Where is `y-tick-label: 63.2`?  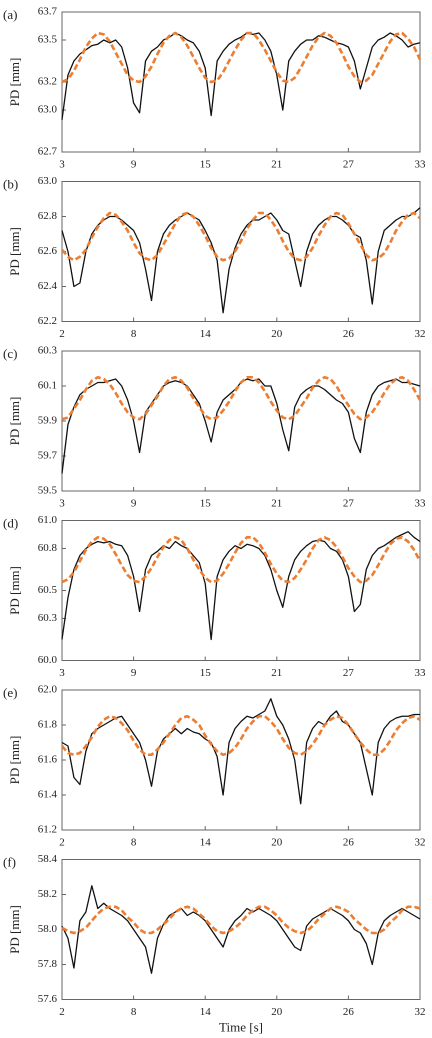
y-tick-label: 63.2 is located at coordinates (47, 82).